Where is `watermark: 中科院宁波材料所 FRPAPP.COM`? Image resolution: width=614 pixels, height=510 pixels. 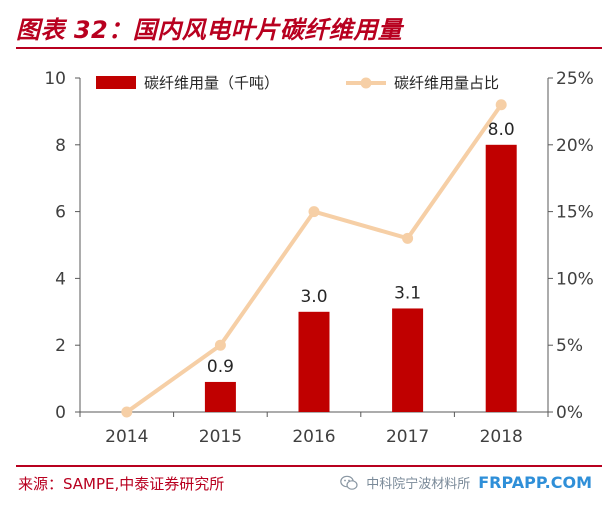 watermark: 中科院宁波材料所 FRPAPP.COM is located at coordinates (466, 482).